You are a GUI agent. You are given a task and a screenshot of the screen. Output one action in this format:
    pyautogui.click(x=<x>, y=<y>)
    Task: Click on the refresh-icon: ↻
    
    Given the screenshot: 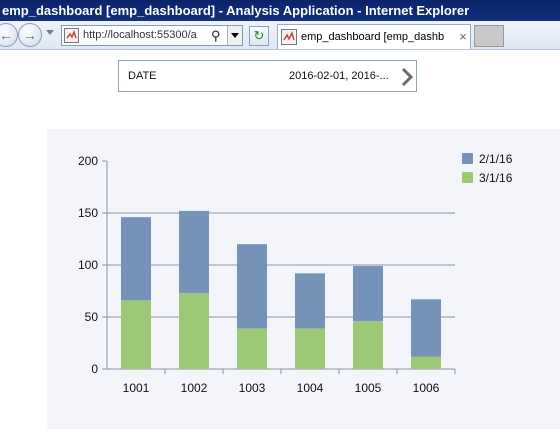 What is the action you would take?
    pyautogui.click(x=259, y=35)
    